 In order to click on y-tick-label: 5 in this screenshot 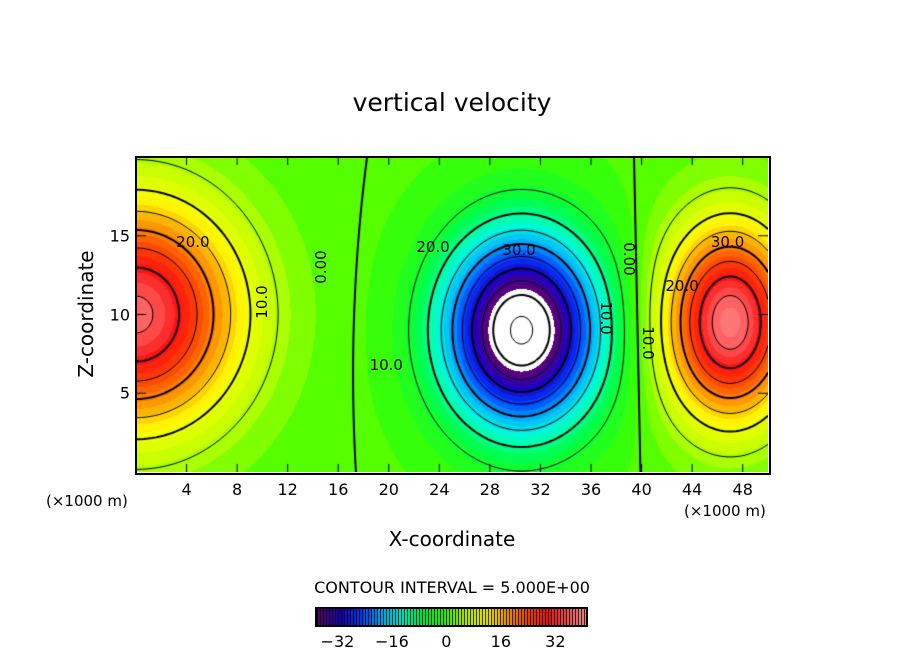, I will do `click(124, 393)`.